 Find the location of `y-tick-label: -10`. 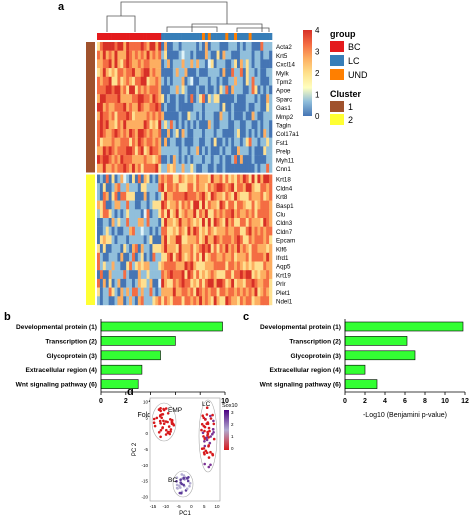

y-tick-label: -10 is located at coordinates (144, 465).